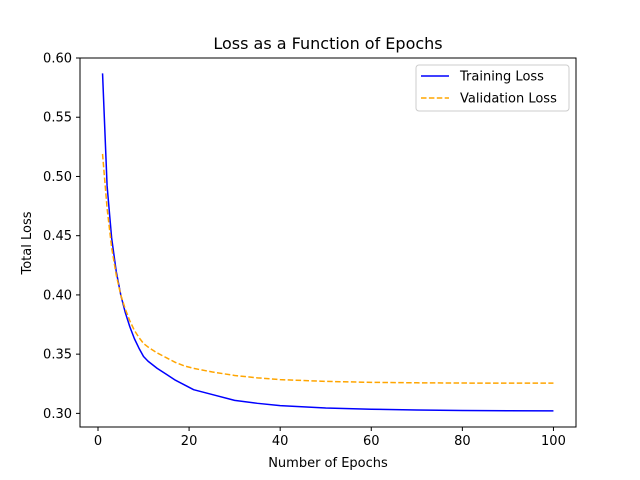 The image size is (640, 480). What do you see at coordinates (462, 441) in the screenshot?
I see `x-tick-label: 80` at bounding box center [462, 441].